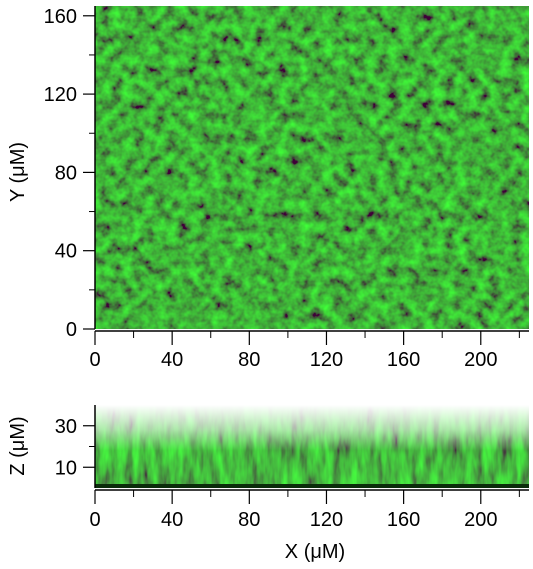 This screenshot has height=569, width=533. Describe the element at coordinates (403, 360) in the screenshot. I see `top-x-axis-tick-label: 160` at that location.